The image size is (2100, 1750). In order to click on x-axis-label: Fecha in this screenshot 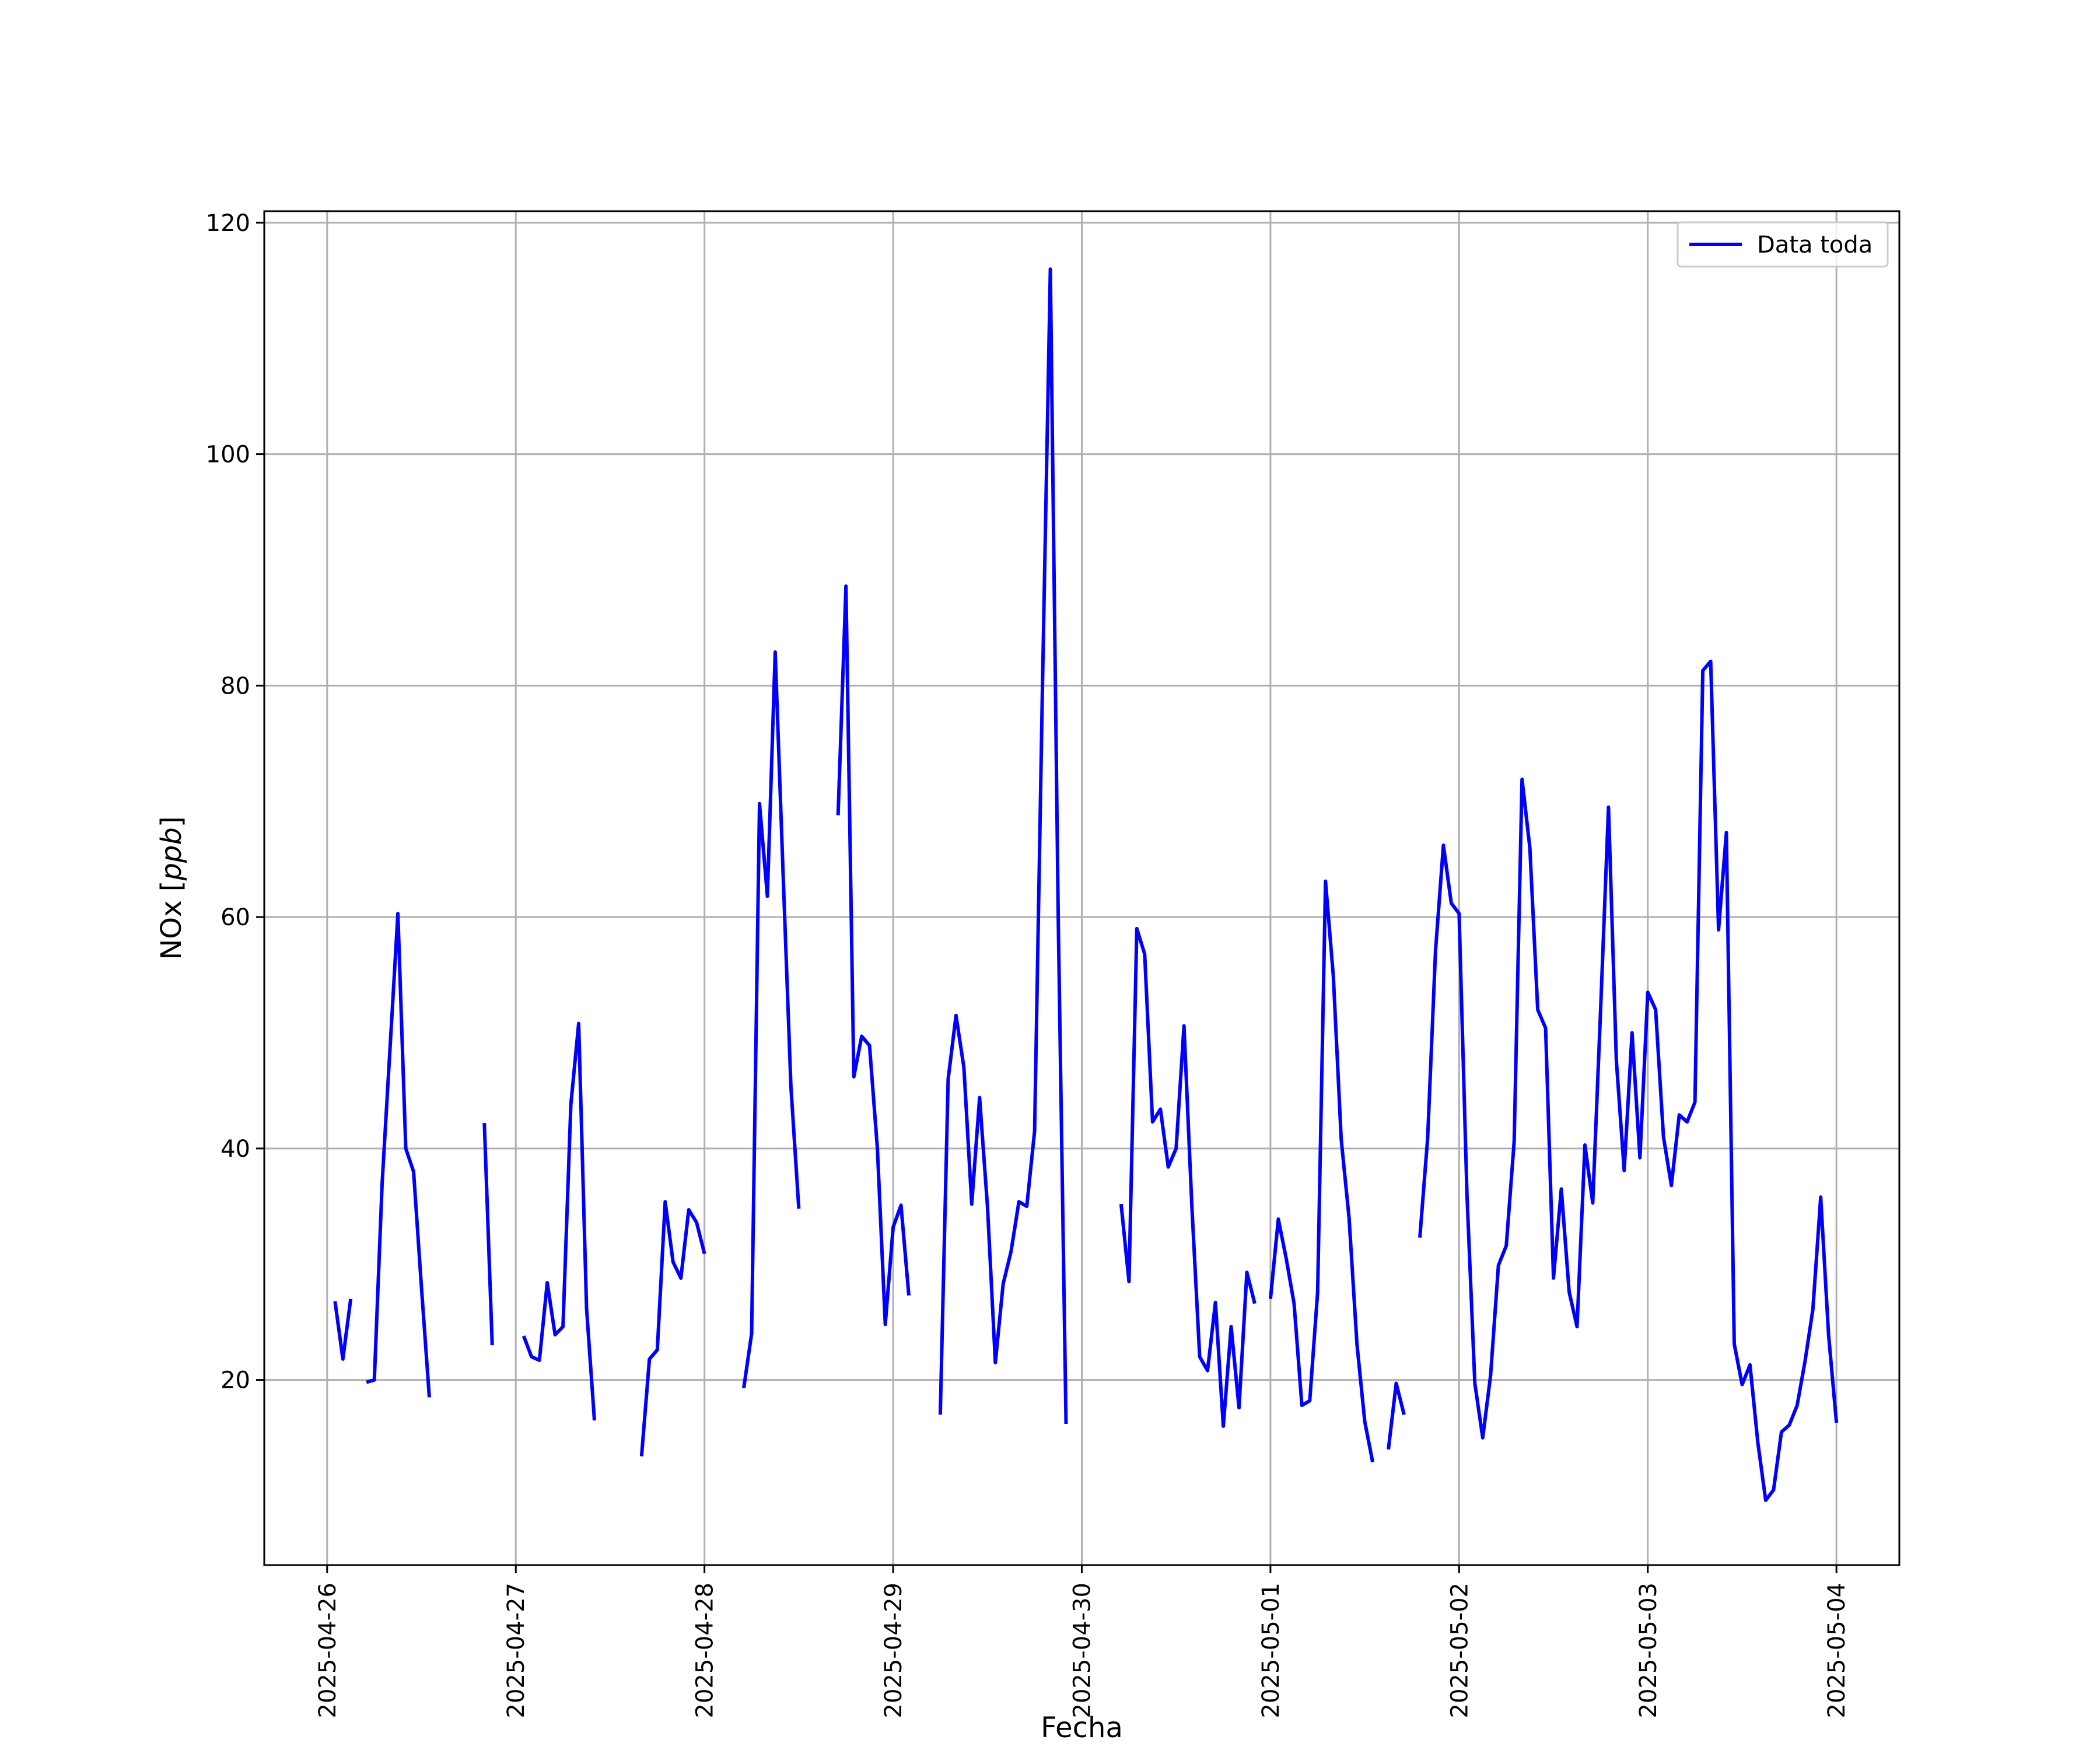, I will do `click(1082, 1728)`.